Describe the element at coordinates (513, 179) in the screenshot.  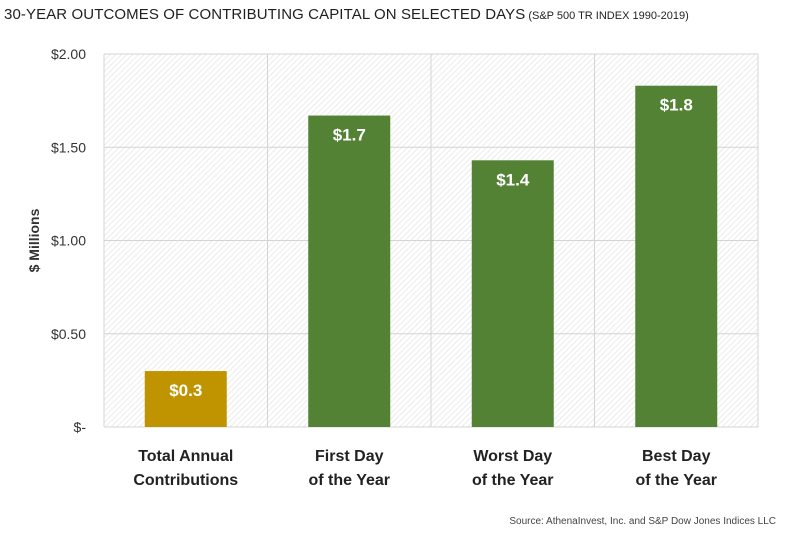
I see `bar-value-label: $1.4` at that location.